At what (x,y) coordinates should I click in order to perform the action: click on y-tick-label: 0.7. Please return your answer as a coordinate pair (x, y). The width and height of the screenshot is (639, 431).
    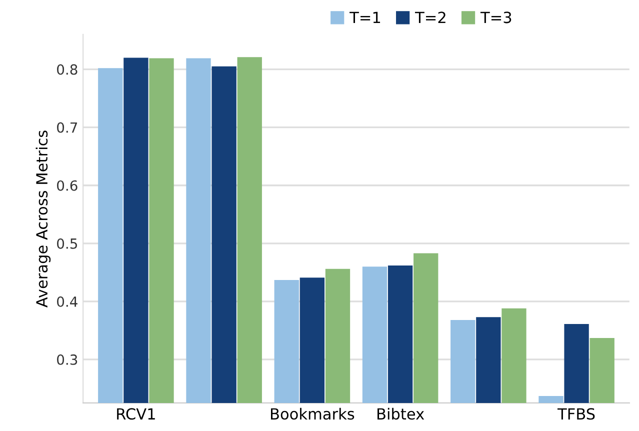
    Looking at the image, I should click on (67, 127).